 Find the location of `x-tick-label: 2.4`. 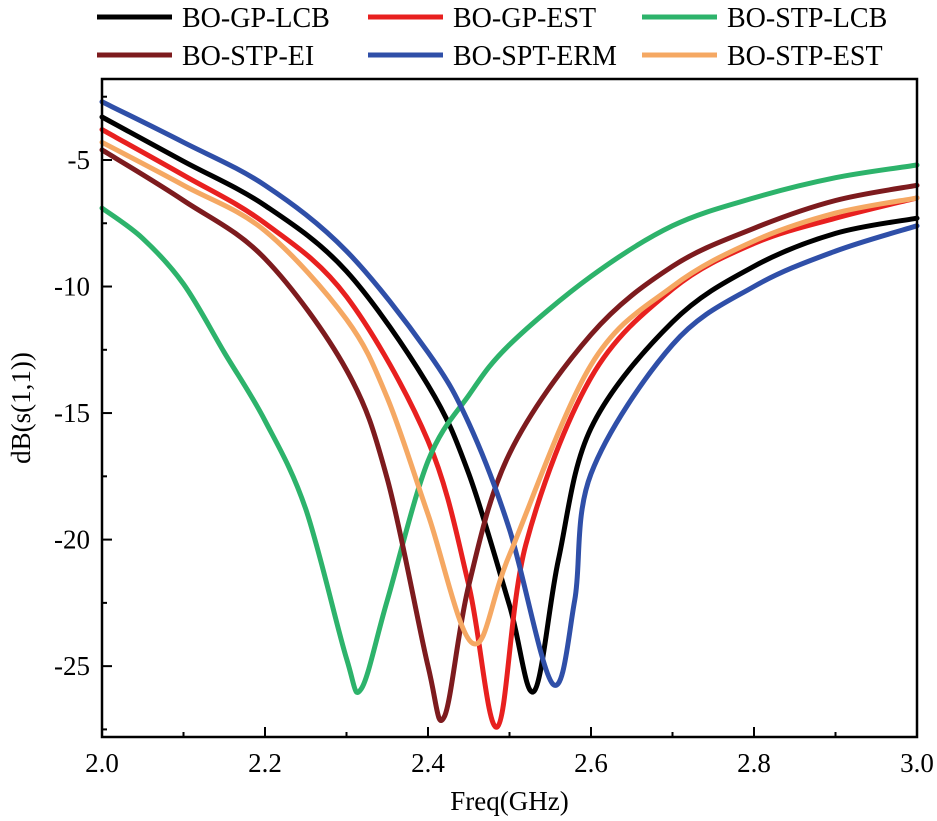

x-tick-label: 2.4 is located at coordinates (428, 763).